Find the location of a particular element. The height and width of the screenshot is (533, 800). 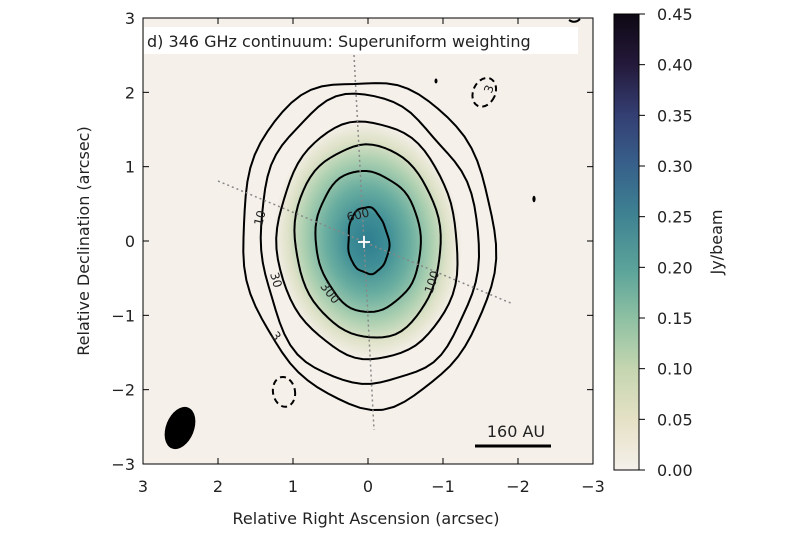

x-axis-label: Relative Right Ascension (arcsec) is located at coordinates (366, 518).